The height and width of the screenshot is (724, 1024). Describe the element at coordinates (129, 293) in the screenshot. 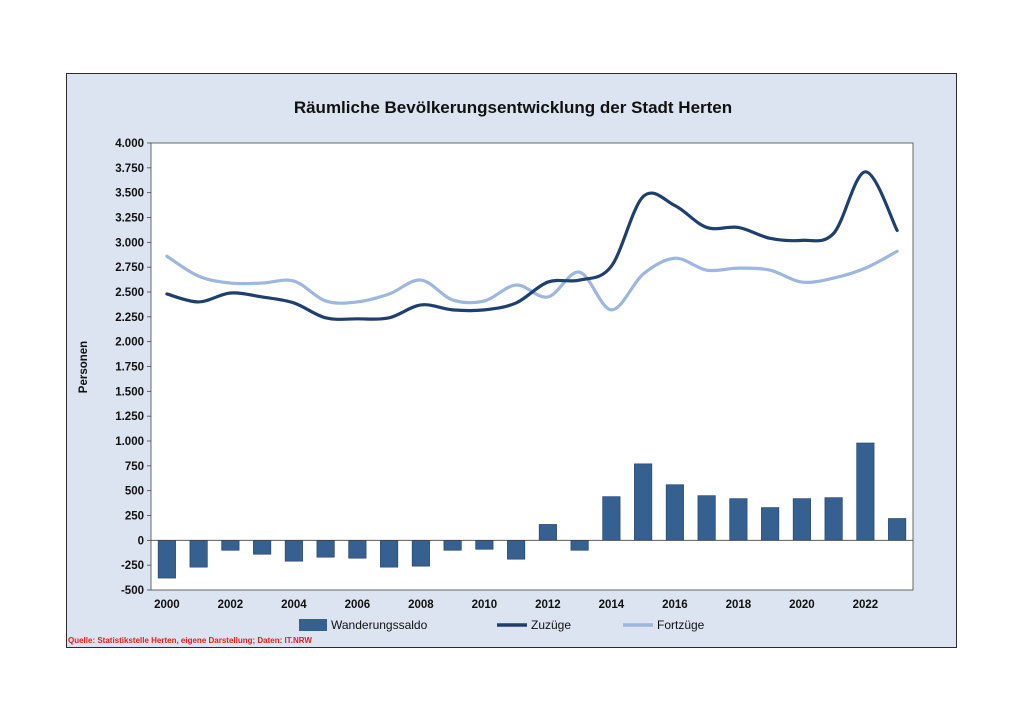

I see `y-tick-label: 2.500` at that location.